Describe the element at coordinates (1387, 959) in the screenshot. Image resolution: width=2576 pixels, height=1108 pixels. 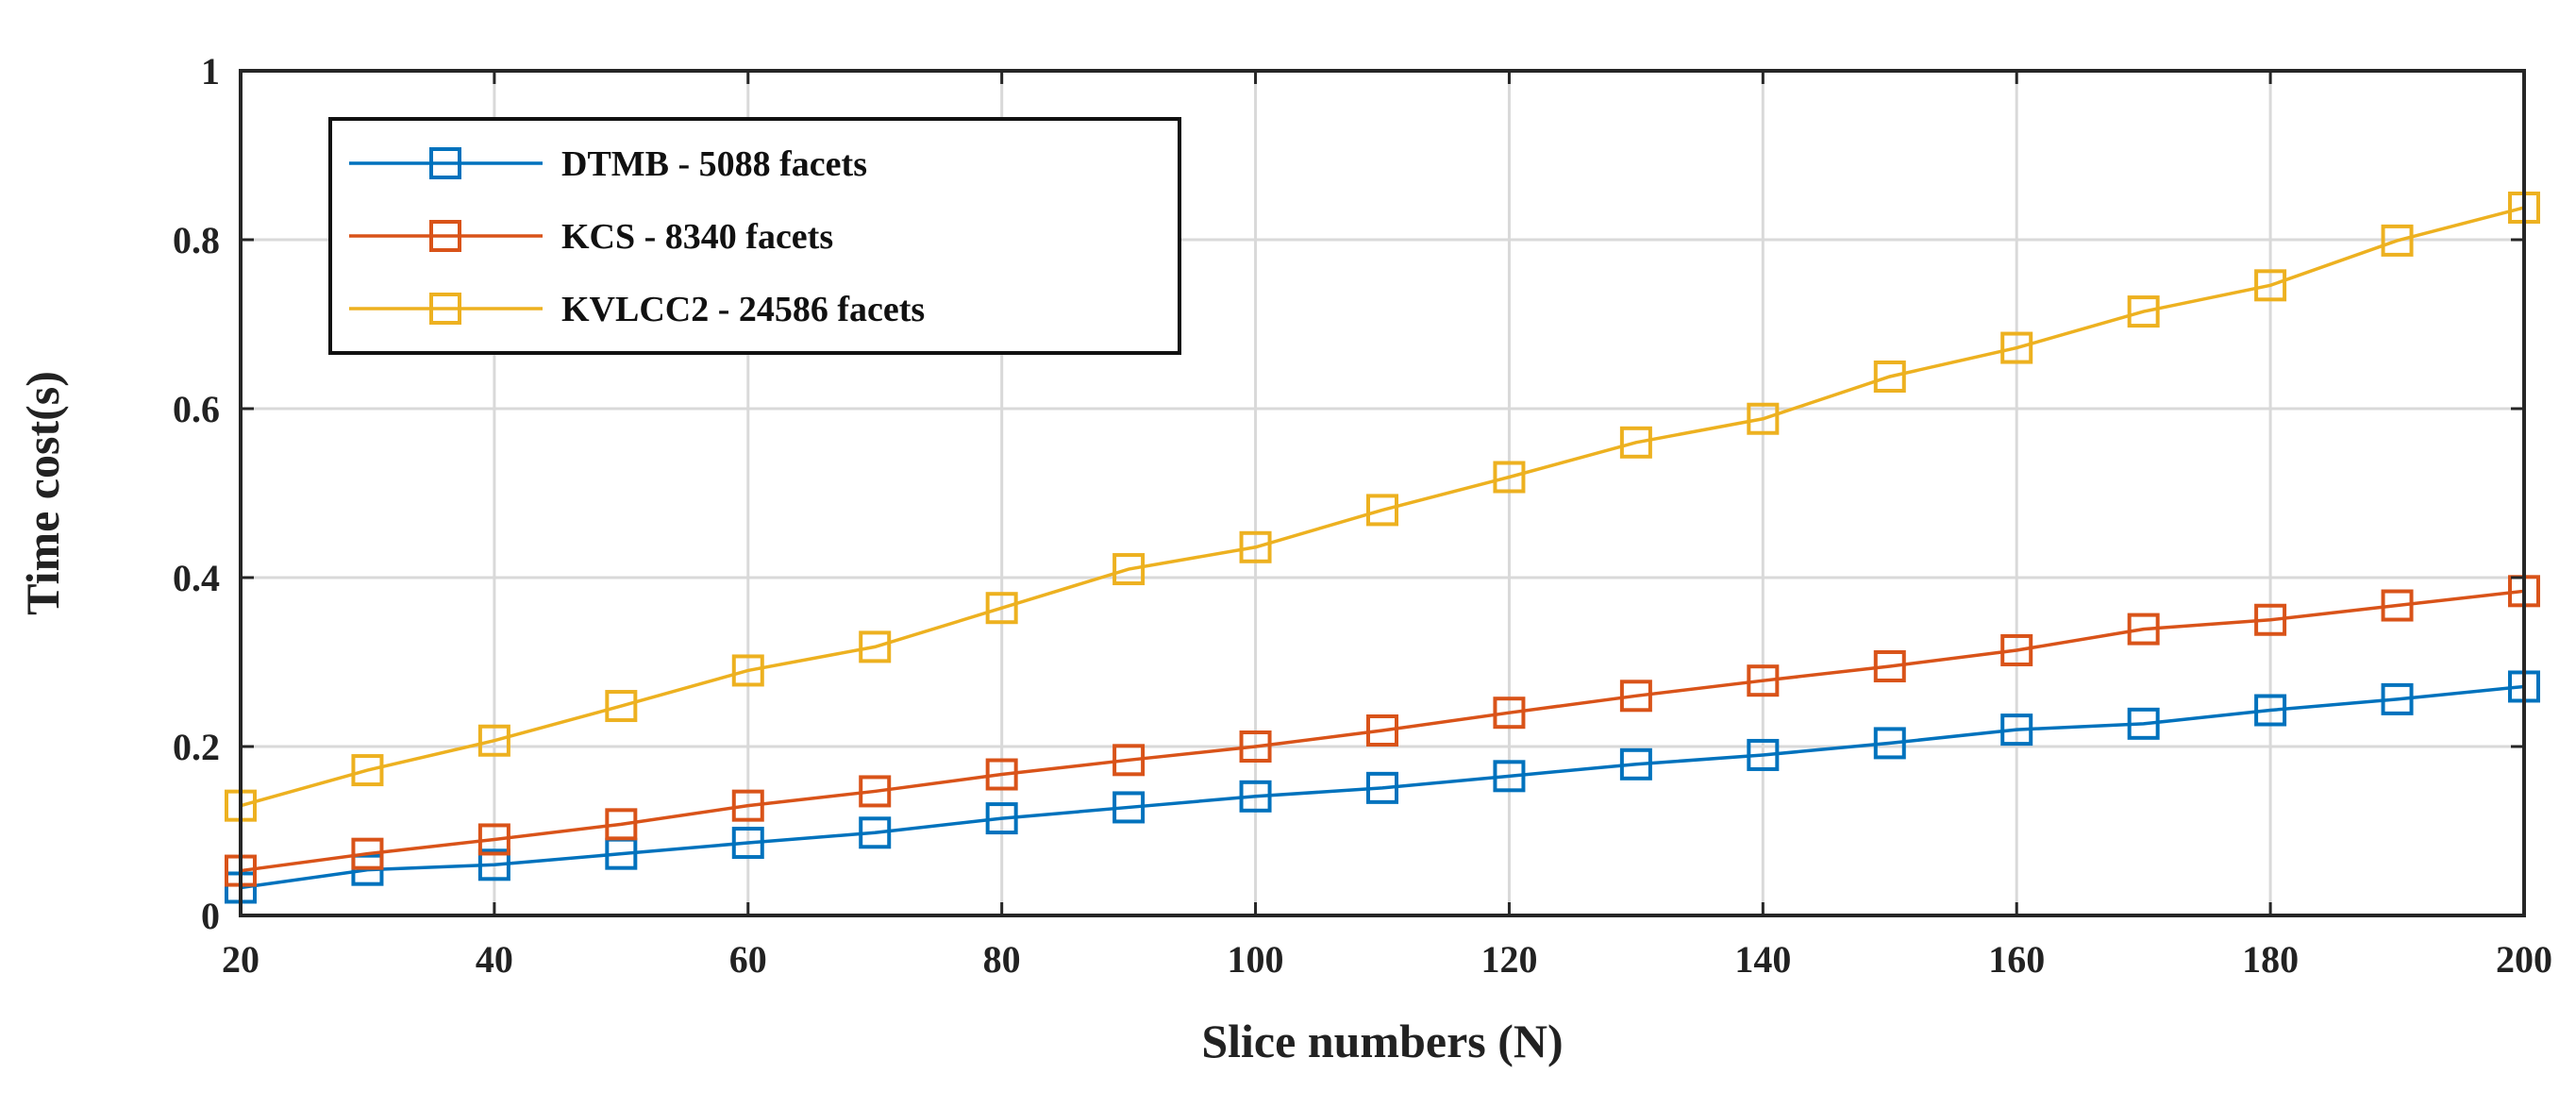
I see `x-tick-labels: 20 40 60 80 100 120 140 160 180 200` at that location.